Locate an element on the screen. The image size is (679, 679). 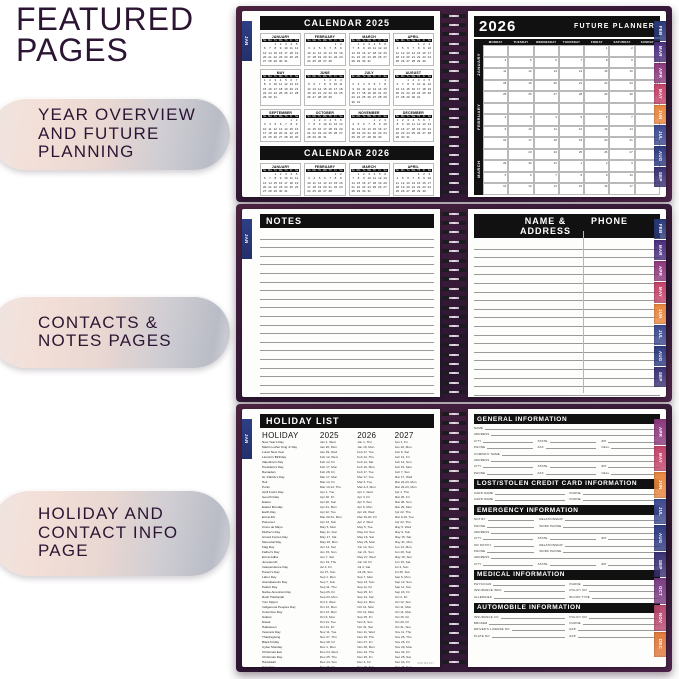
planner-day-cell: 6 is located at coordinates (597, 120).